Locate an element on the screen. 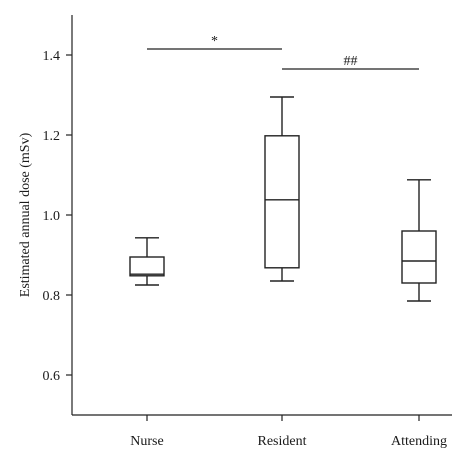 The height and width of the screenshot is (467, 474). x-tick-label: Nurse is located at coordinates (146, 441).